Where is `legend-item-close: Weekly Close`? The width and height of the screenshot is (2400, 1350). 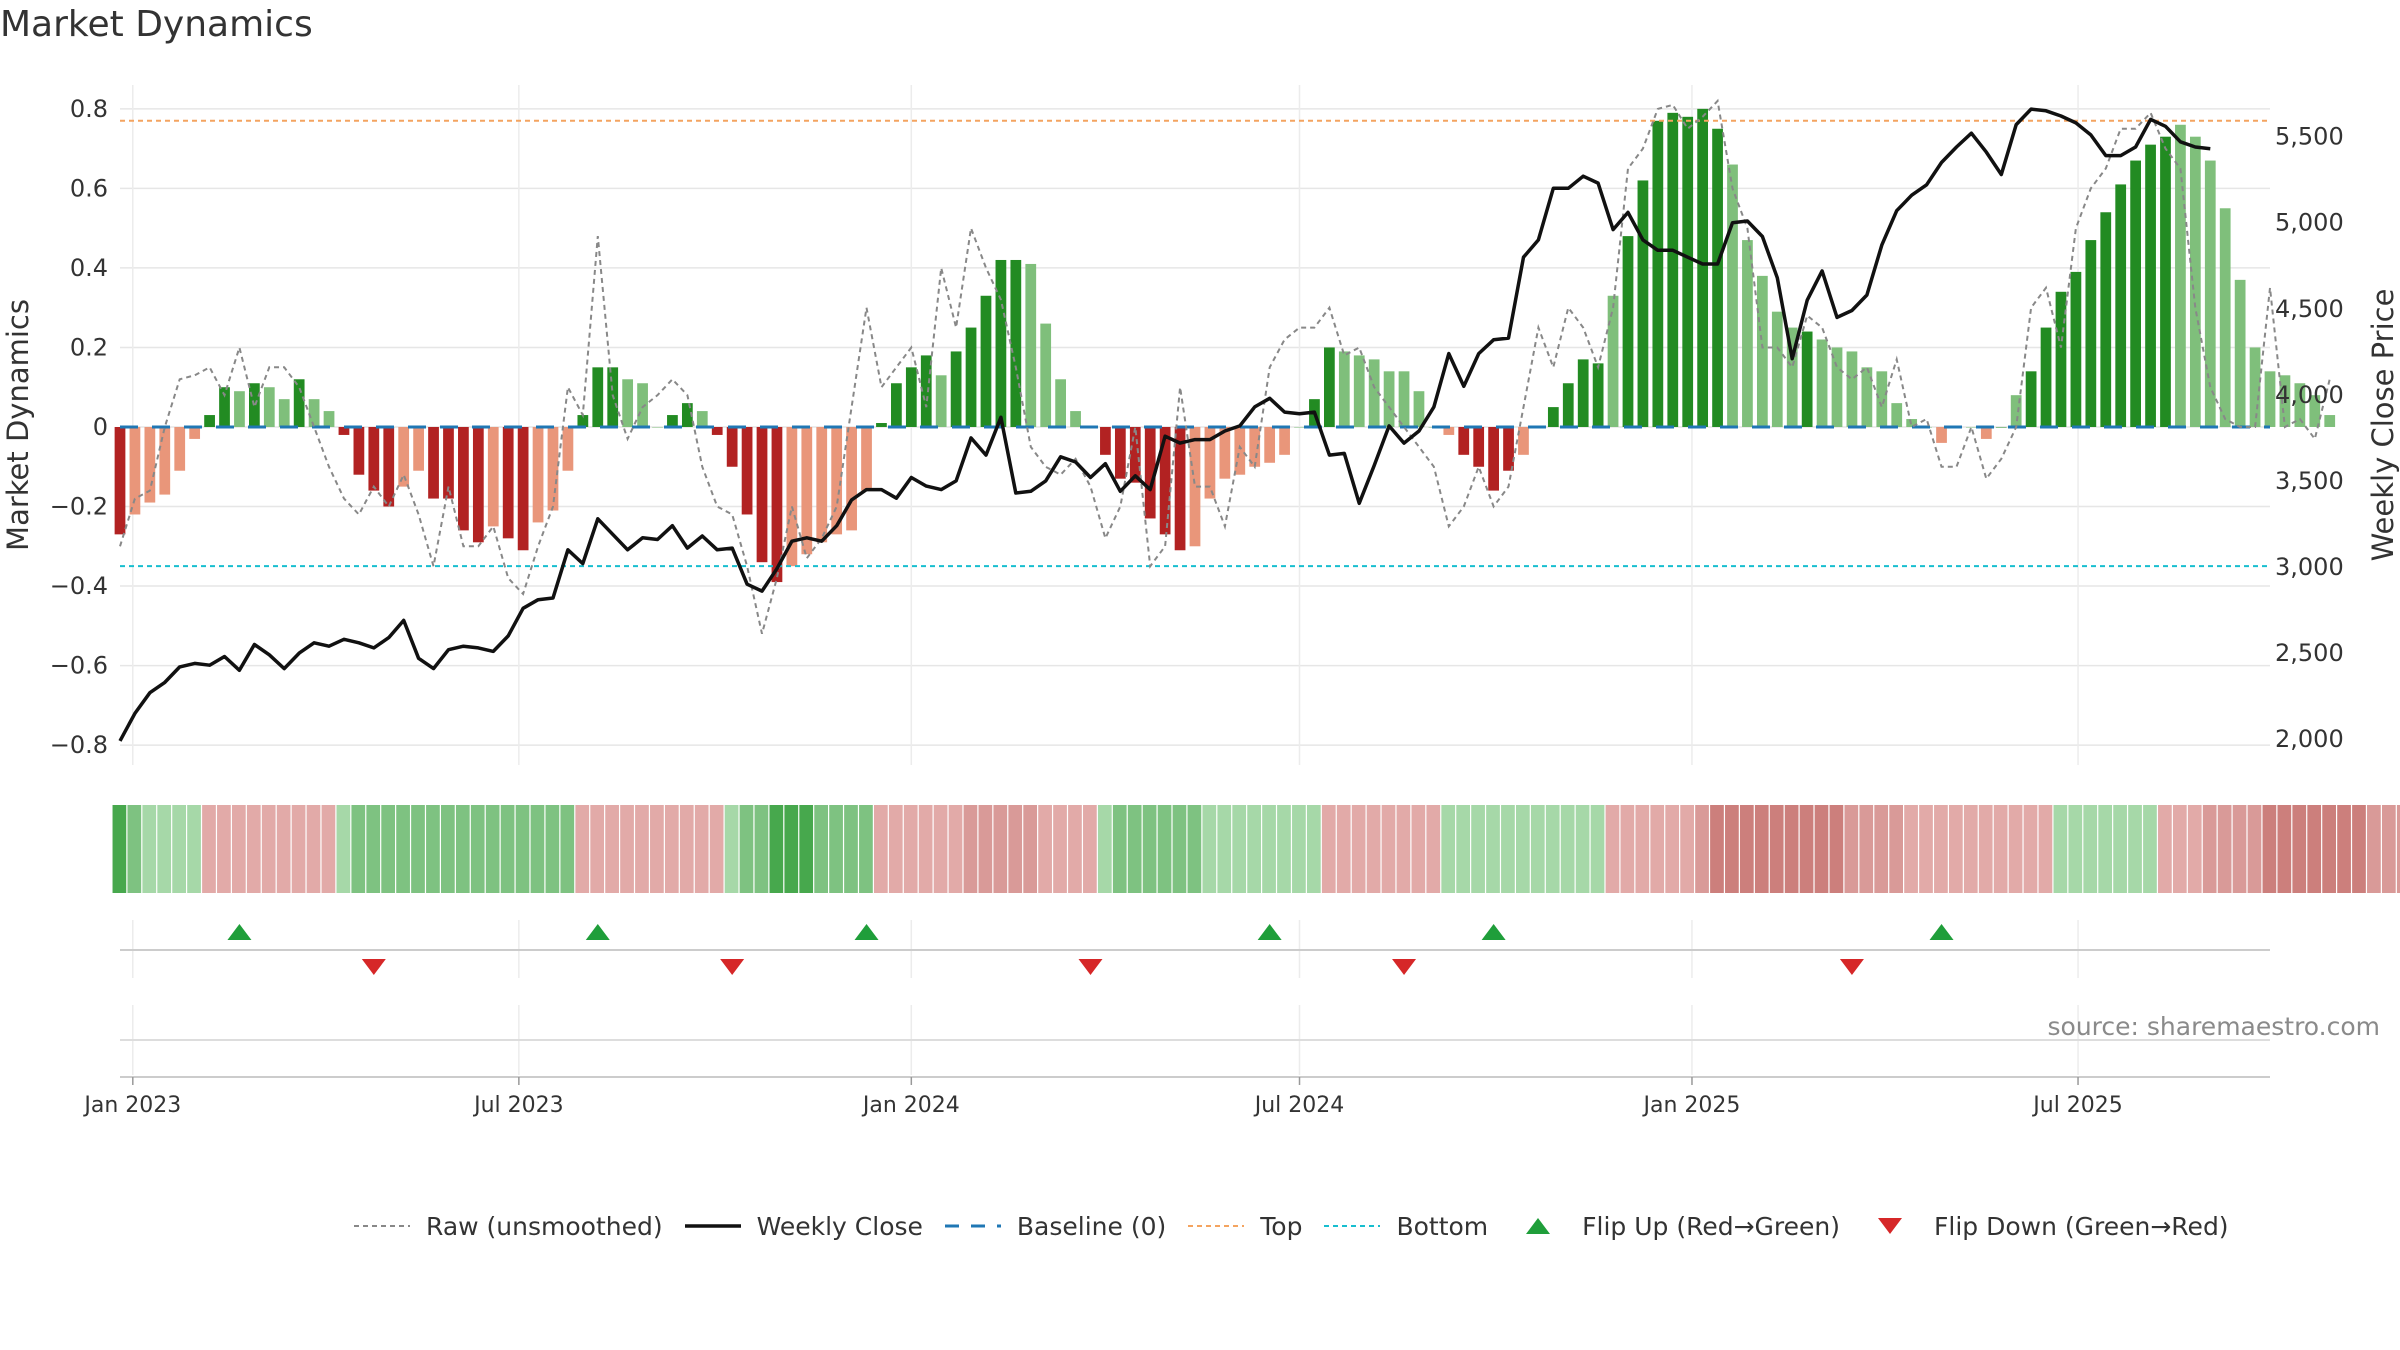
legend-item-close: Weekly Close is located at coordinates (803, 1226).